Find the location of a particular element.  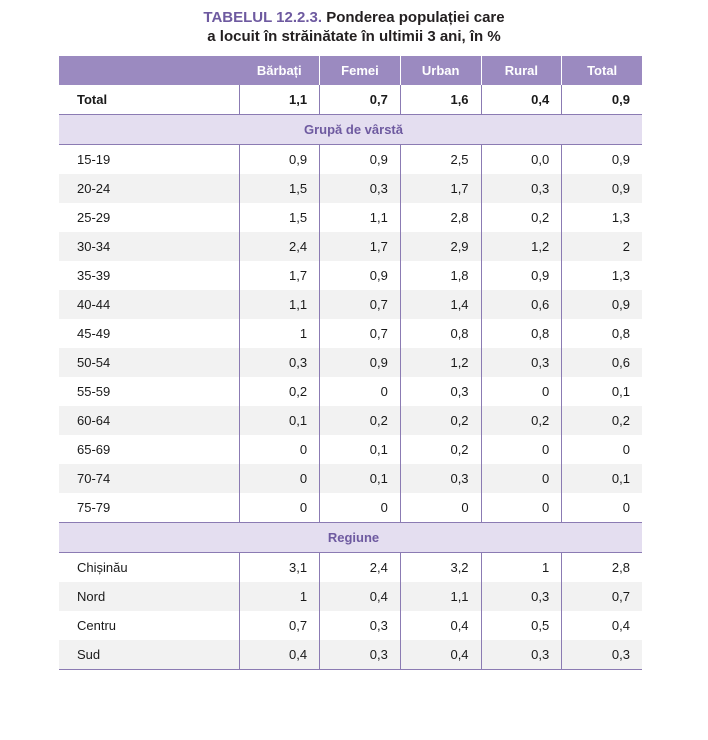

table-row: 40-44 1,1 0,7 1,4 0,6 0,9 is located at coordinates (350, 304).